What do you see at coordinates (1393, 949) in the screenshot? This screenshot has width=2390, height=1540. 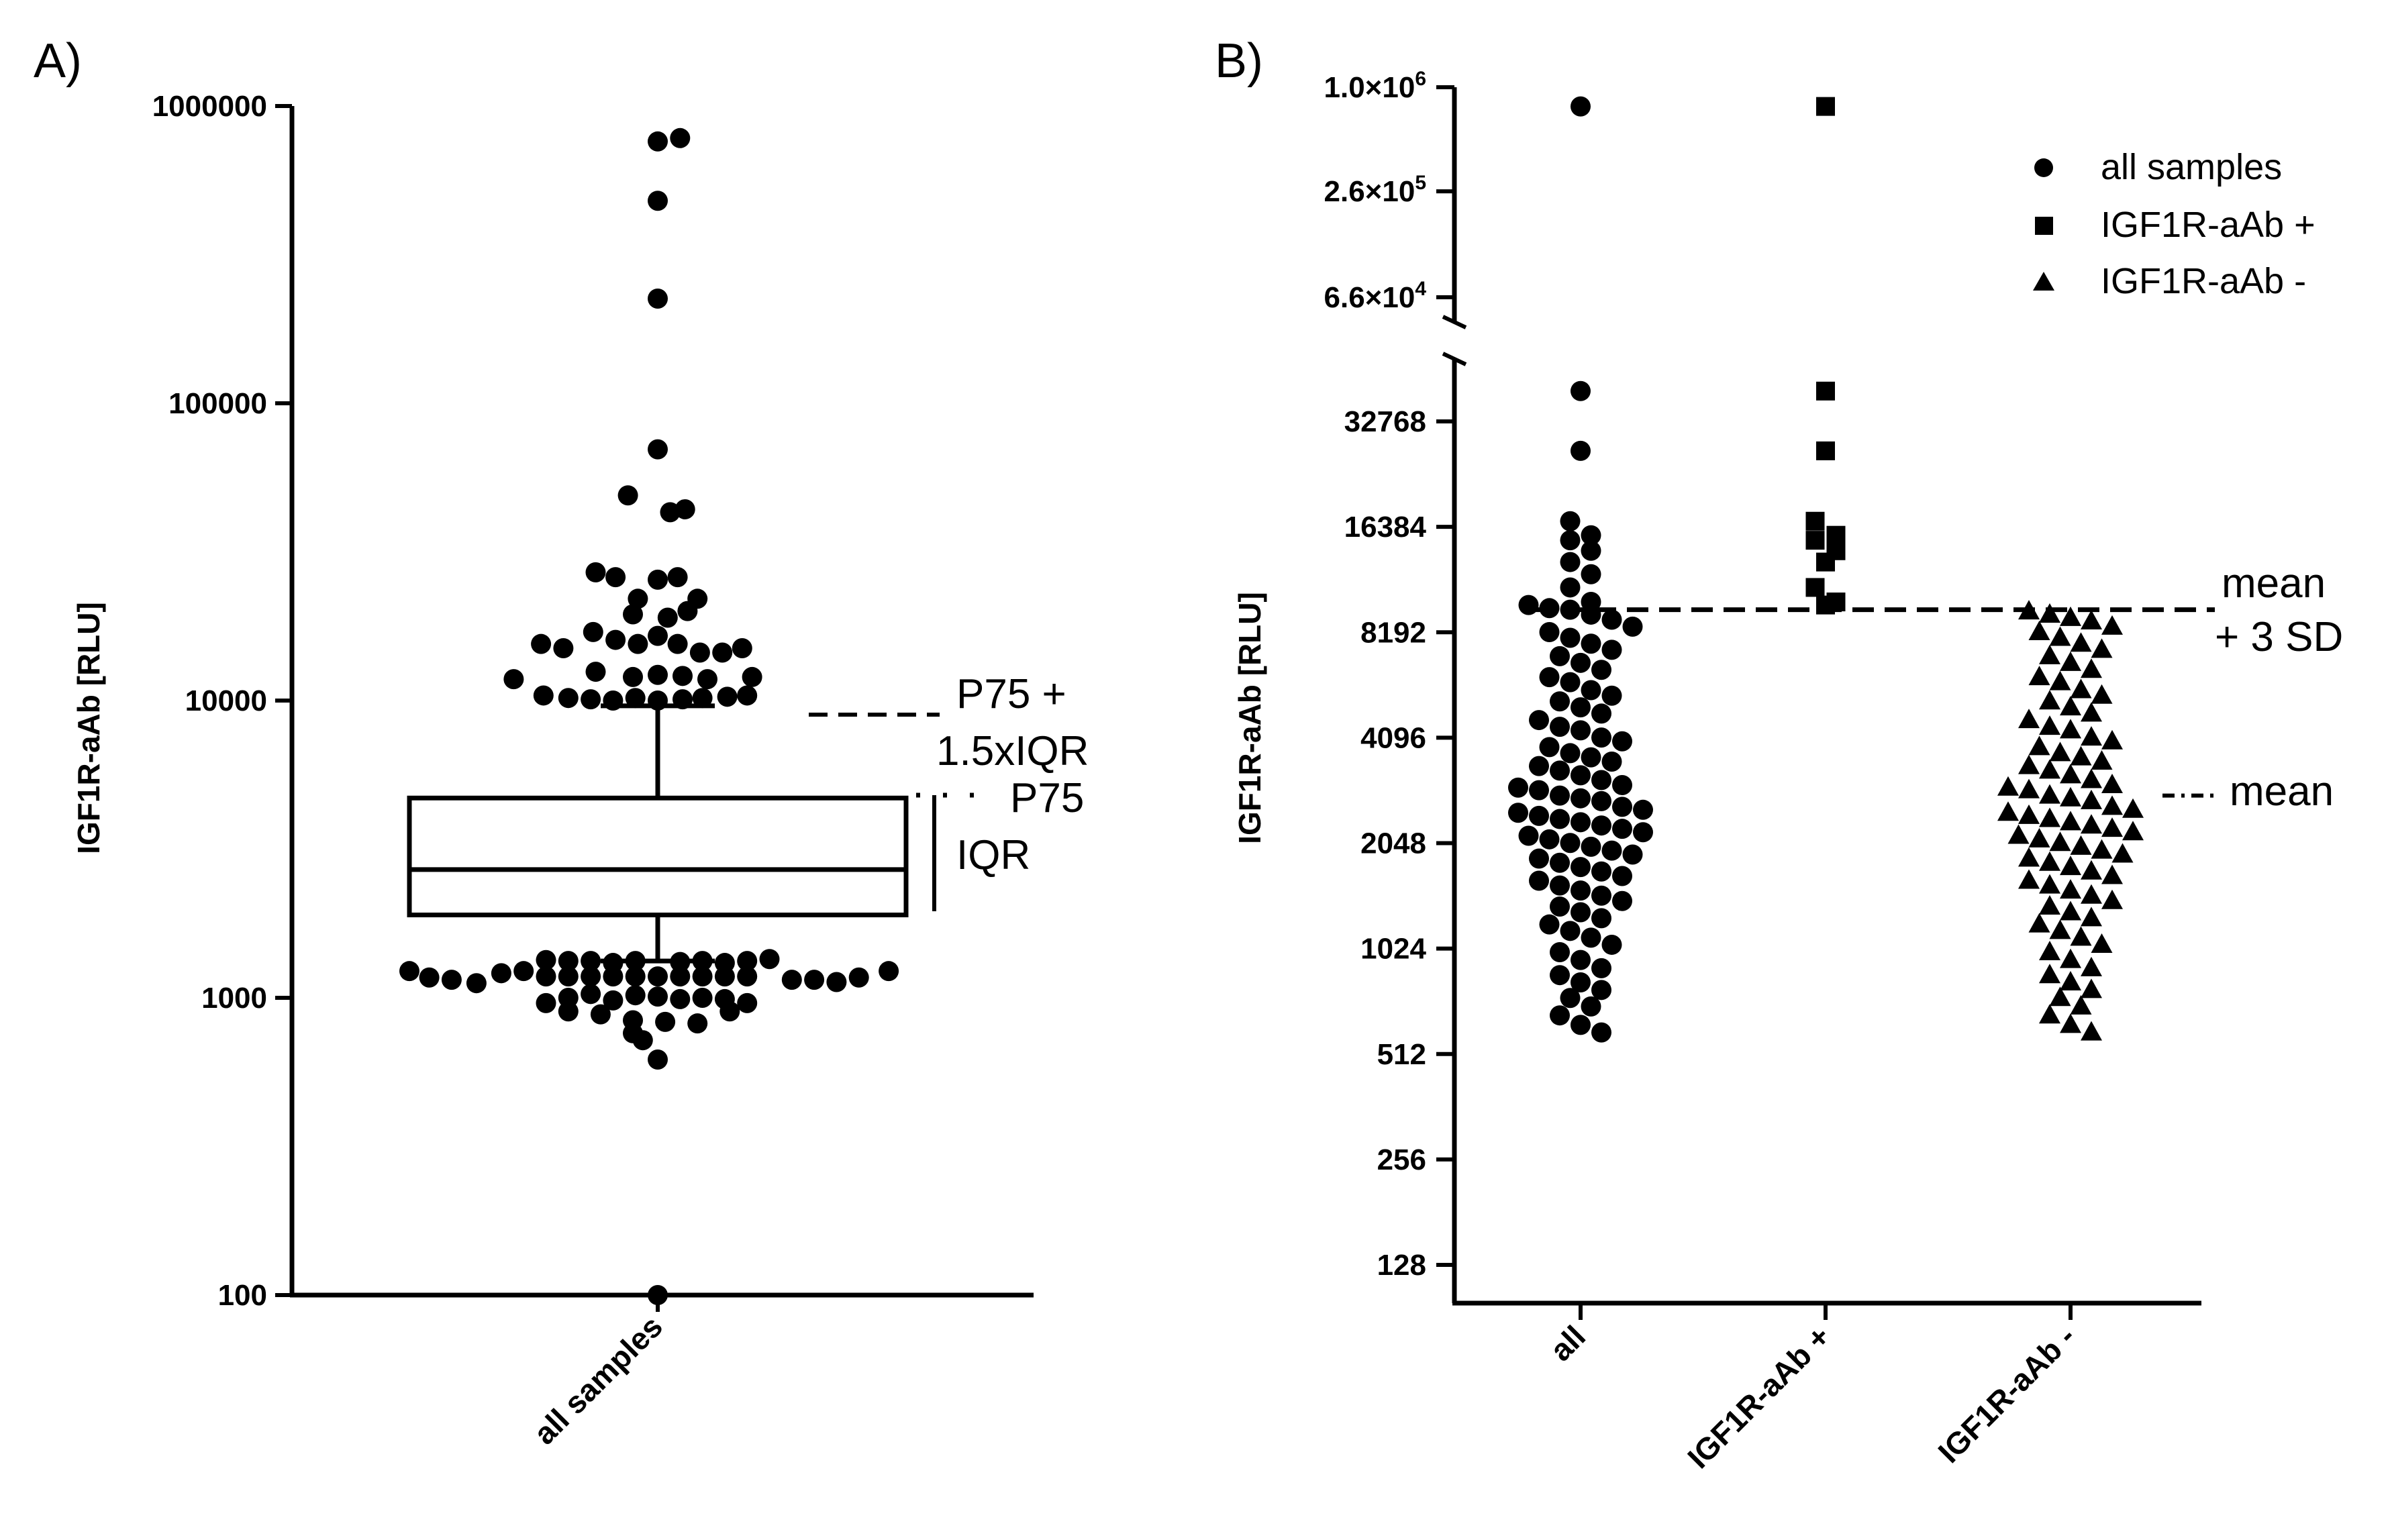 I see `y-tick-label: 1024` at bounding box center [1393, 949].